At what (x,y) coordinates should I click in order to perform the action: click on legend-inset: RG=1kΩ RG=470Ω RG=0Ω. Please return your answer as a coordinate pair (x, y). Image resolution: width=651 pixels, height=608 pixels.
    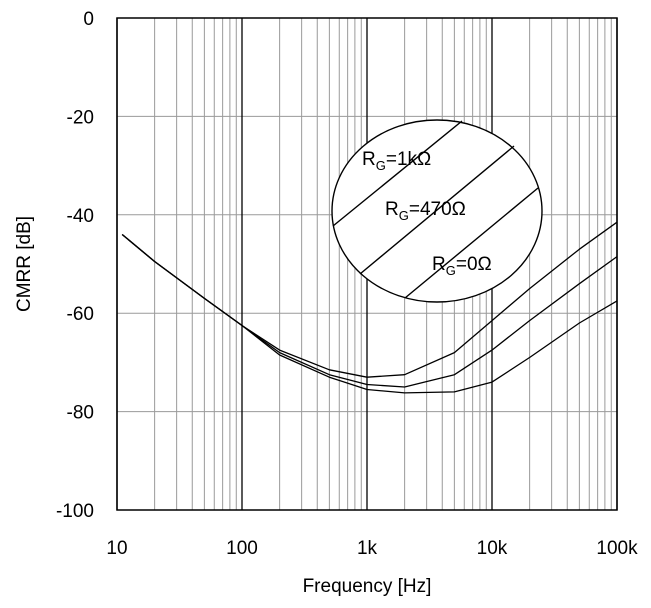
    Looking at the image, I should click on (437, 211).